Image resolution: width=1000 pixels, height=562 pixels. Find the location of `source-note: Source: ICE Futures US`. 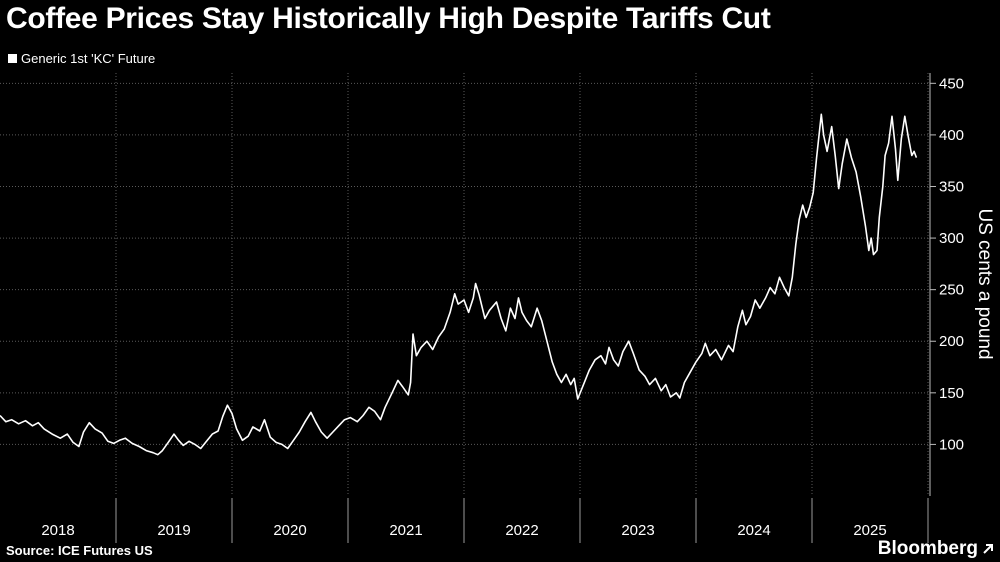

source-note: Source: ICE Futures US is located at coordinates (79, 550).